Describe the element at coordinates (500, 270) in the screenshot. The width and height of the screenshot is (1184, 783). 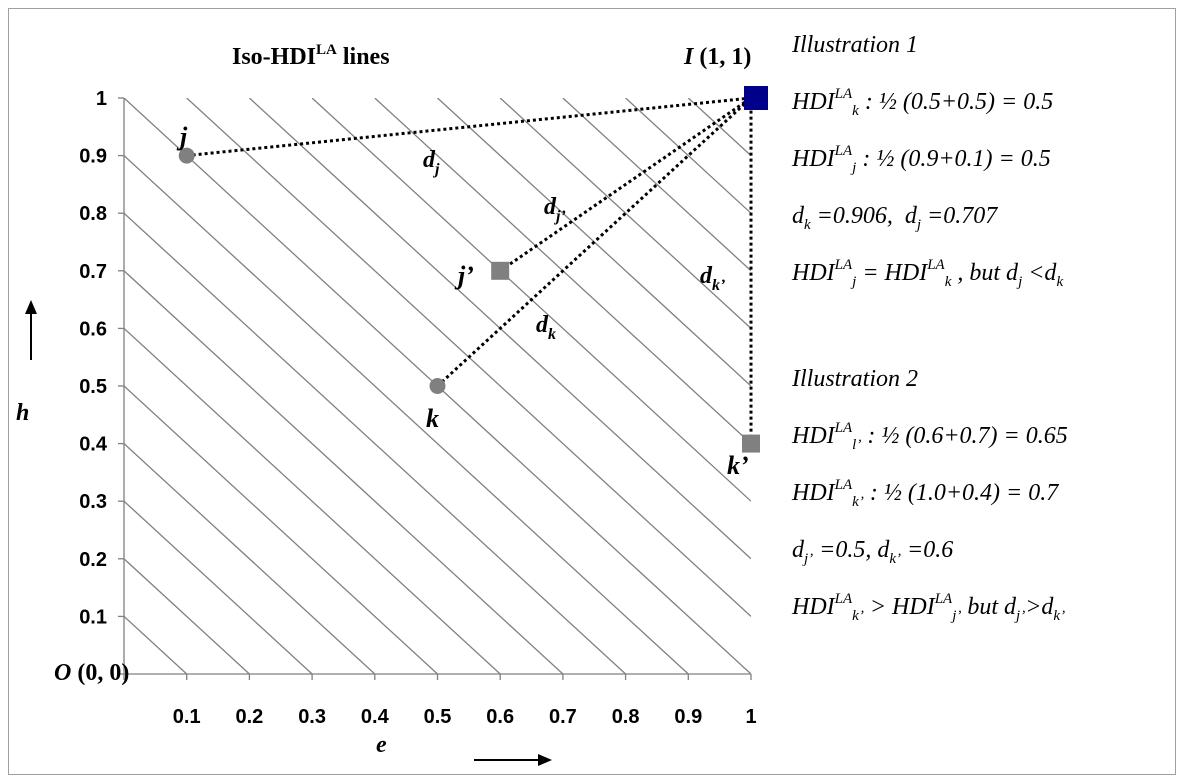
I see `point-j-prime` at that location.